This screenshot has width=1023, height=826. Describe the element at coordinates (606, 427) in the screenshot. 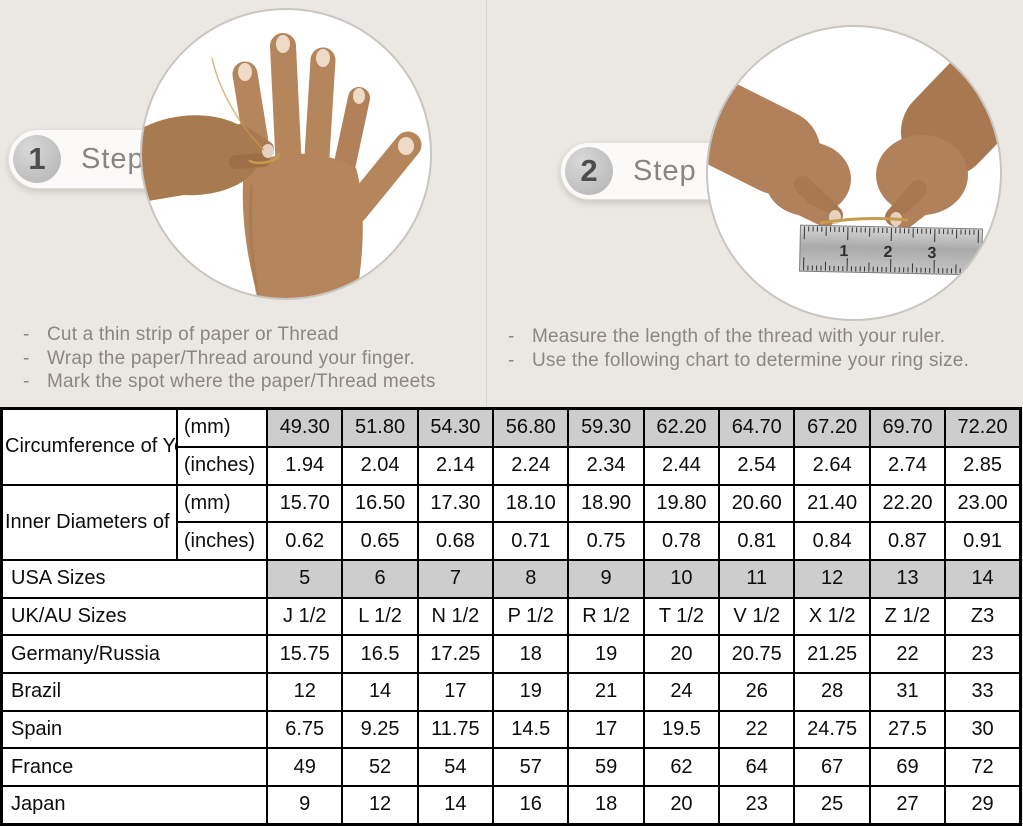

I see `value-cell: 59.30` at that location.